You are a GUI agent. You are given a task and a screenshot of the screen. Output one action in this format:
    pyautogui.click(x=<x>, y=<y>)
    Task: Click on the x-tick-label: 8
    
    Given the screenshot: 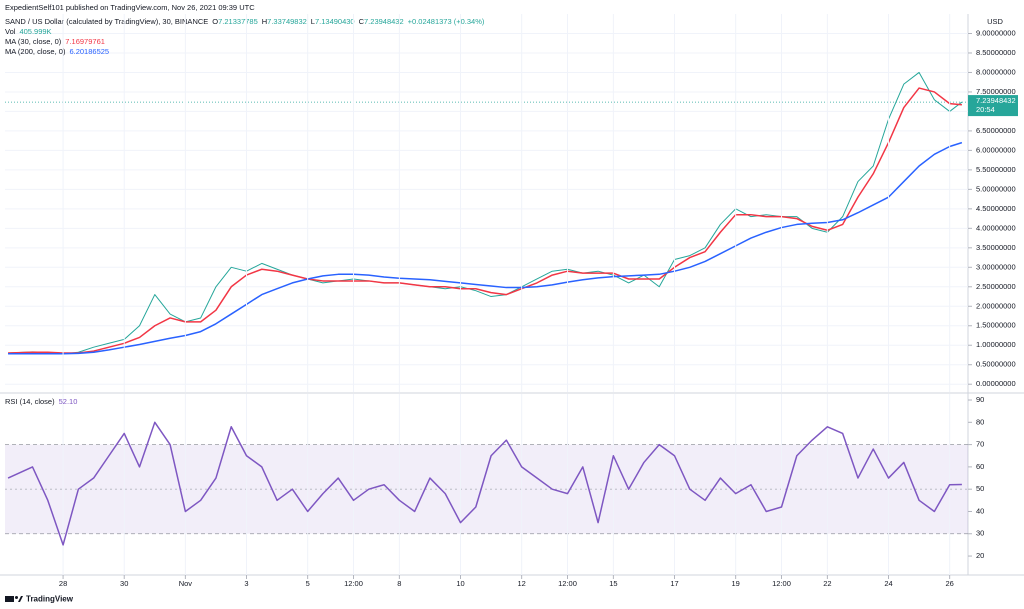 What is the action you would take?
    pyautogui.click(x=399, y=583)
    